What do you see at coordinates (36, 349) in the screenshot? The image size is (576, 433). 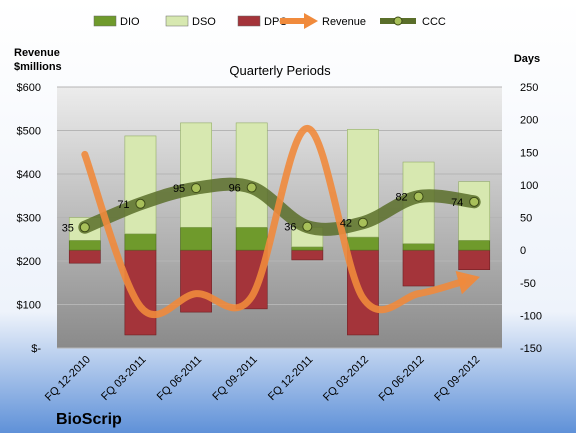 I see `y-left-tick-label: $-` at bounding box center [36, 349].